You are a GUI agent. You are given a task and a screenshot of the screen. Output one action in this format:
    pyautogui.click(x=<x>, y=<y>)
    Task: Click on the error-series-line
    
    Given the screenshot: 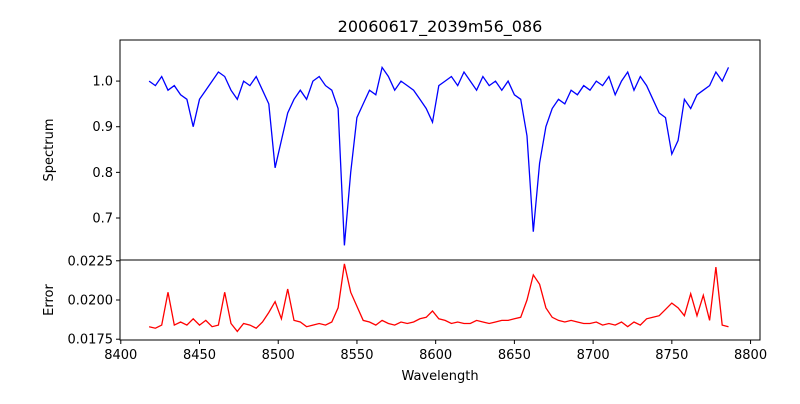 What is the action you would take?
    pyautogui.click(x=438, y=298)
    